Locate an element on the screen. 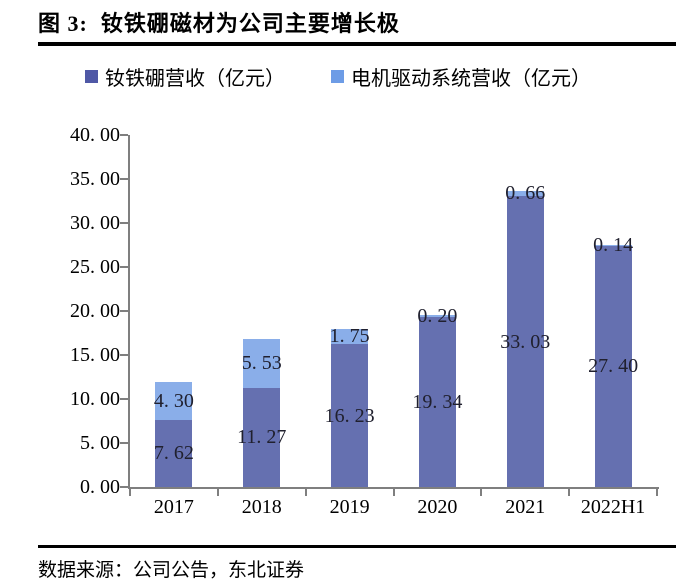 The height and width of the screenshot is (588, 697). bar-value-label: 16. 23 is located at coordinates (349, 415).